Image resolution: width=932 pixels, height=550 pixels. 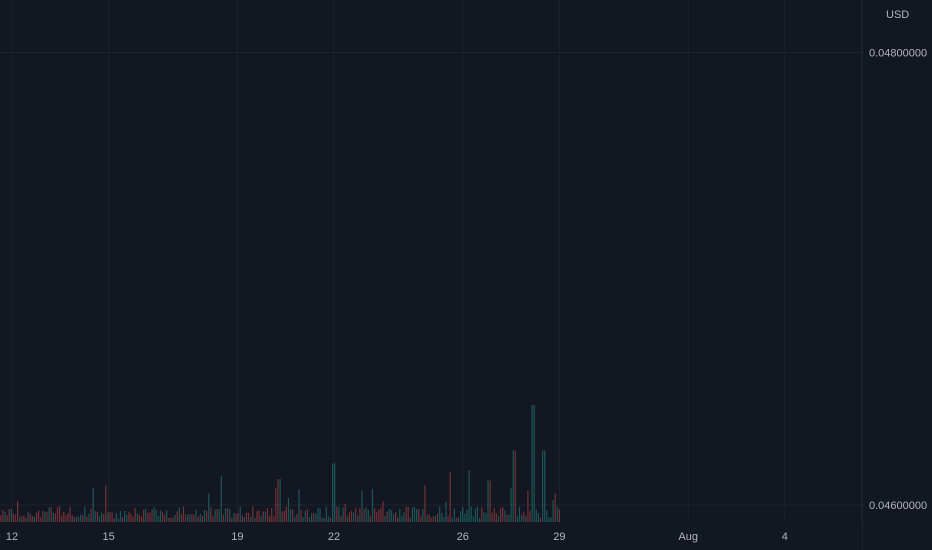 What do you see at coordinates (897, 15) in the screenshot?
I see `currency-label: USD` at bounding box center [897, 15].